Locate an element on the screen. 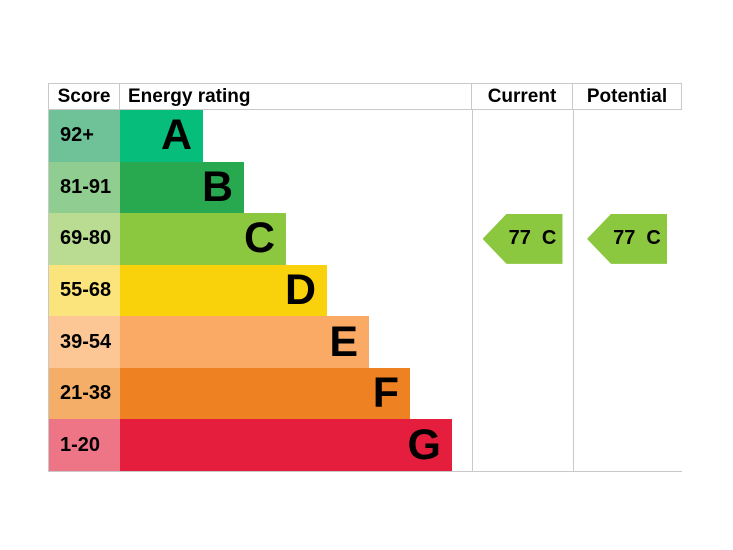  band-row-c: 69-80 C is located at coordinates (260, 239).